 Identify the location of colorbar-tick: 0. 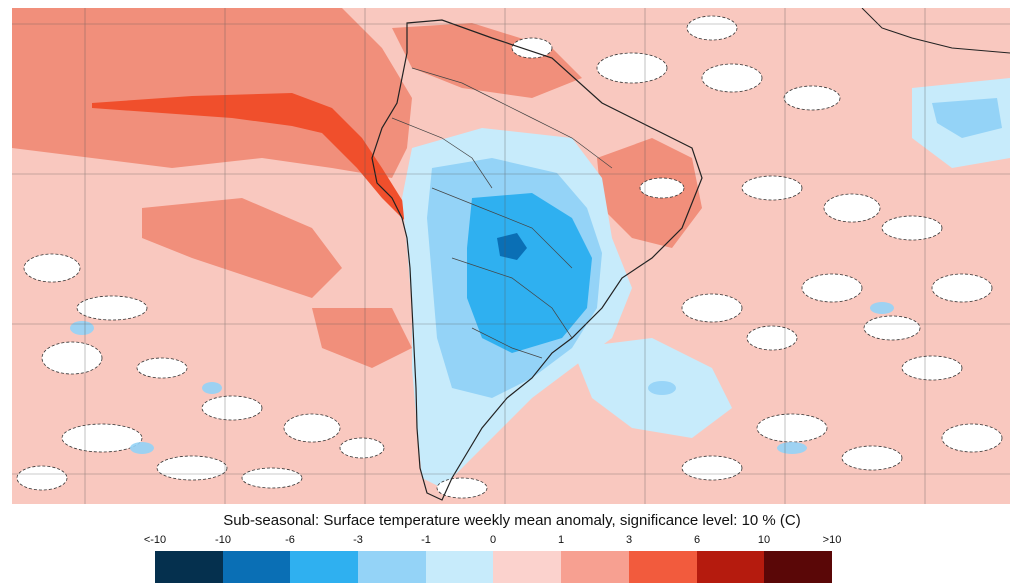
(493, 540).